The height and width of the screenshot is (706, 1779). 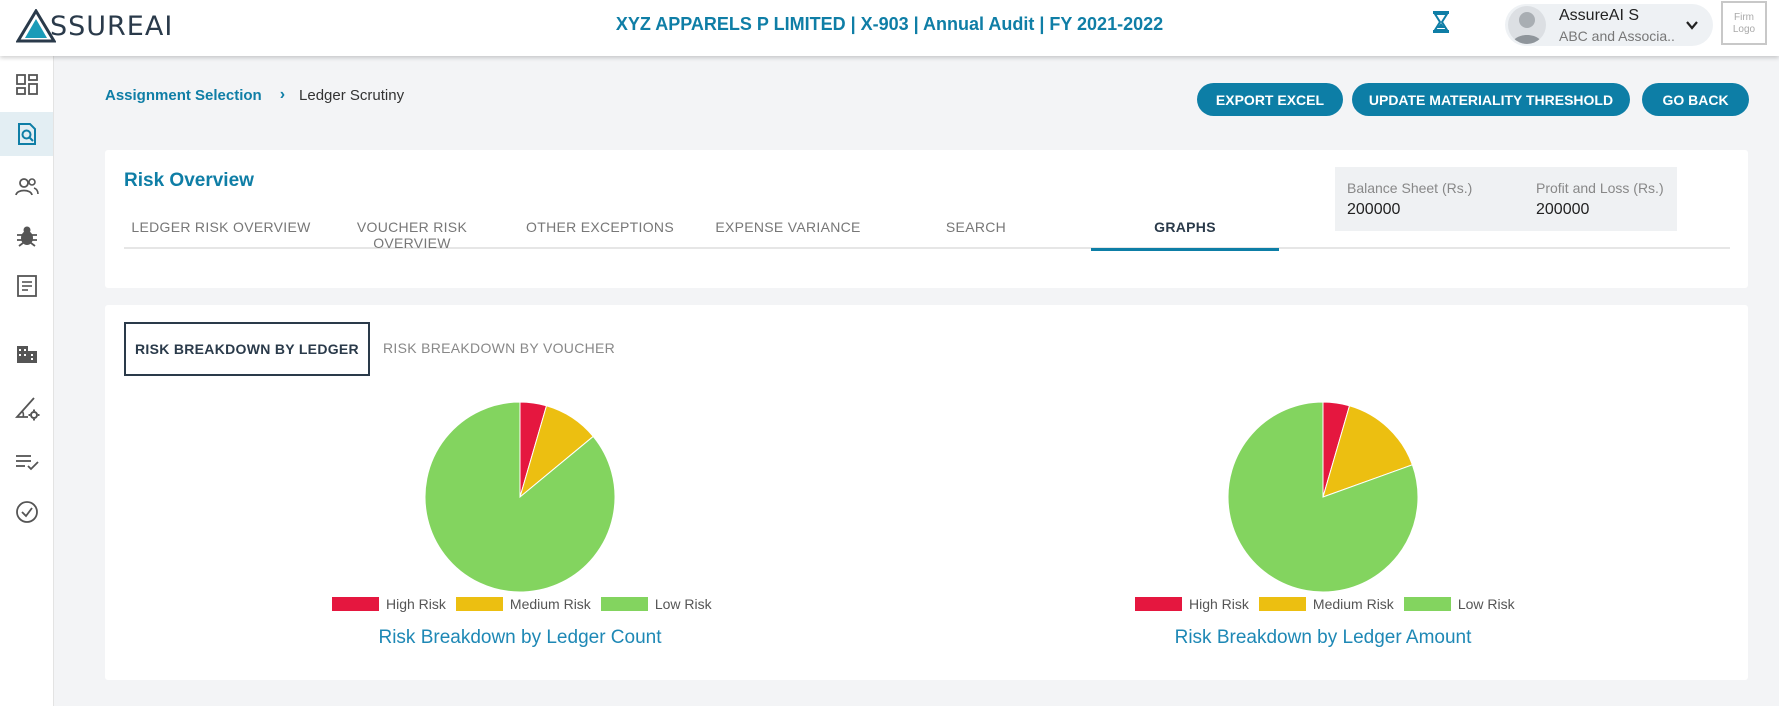 I want to click on document-search-icon, so click(x=26, y=134).